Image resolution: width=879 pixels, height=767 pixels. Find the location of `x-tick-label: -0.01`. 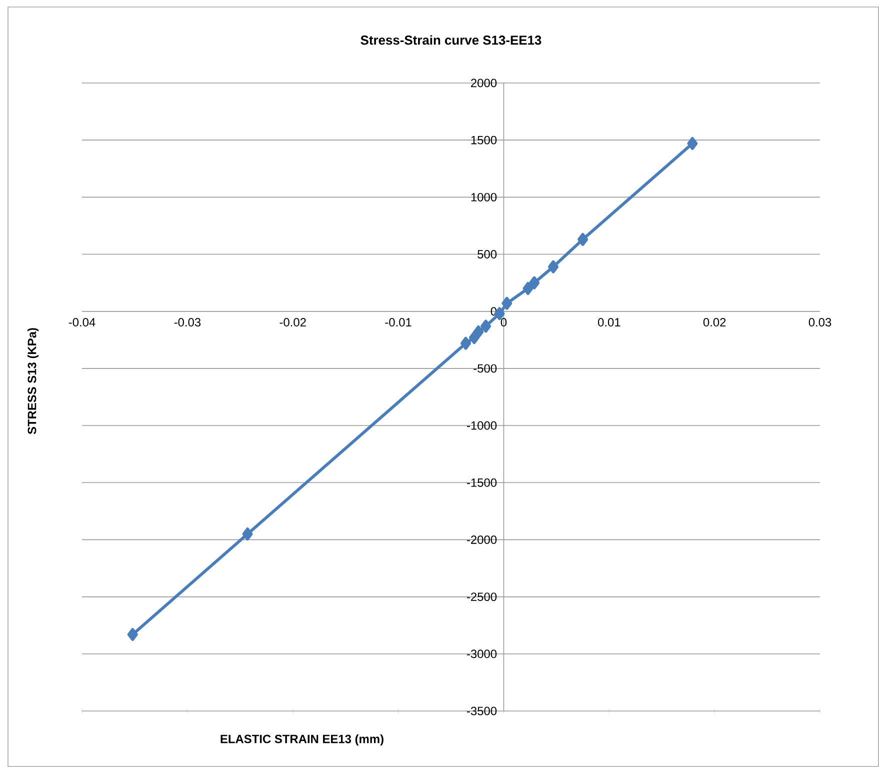

x-tick-label: -0.01 is located at coordinates (398, 322).